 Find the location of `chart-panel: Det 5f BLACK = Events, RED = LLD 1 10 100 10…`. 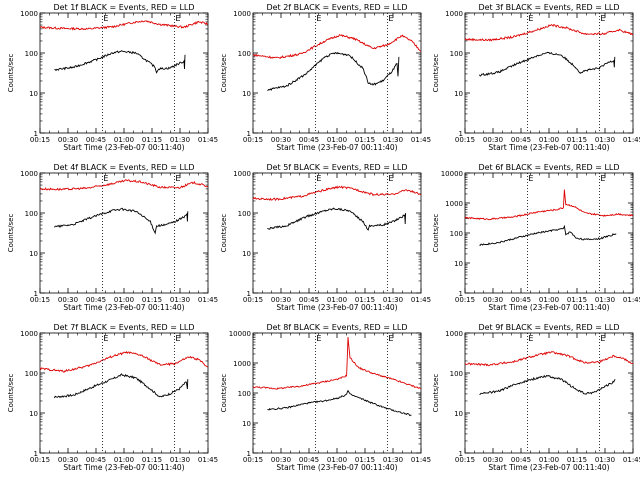

chart-panel: Det 5f BLACK = Events, RED = LLD 1 10 100 10… is located at coordinates (325, 237).